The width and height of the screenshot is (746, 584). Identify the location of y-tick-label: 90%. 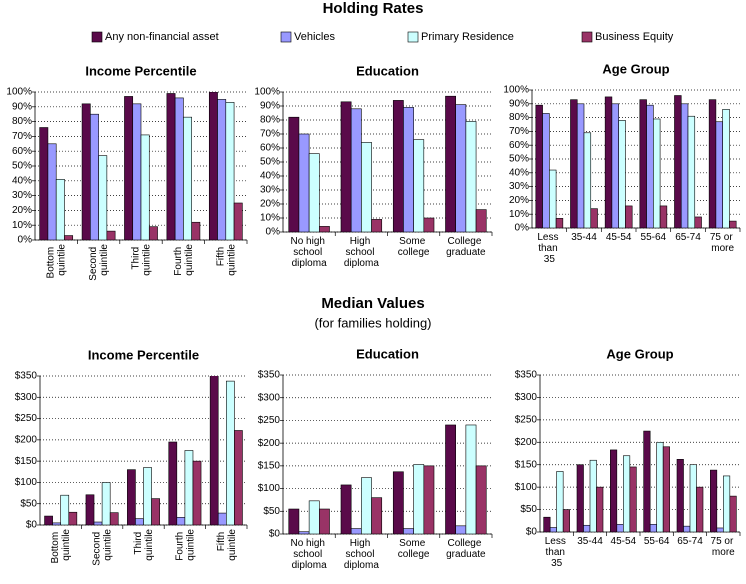
(22, 106).